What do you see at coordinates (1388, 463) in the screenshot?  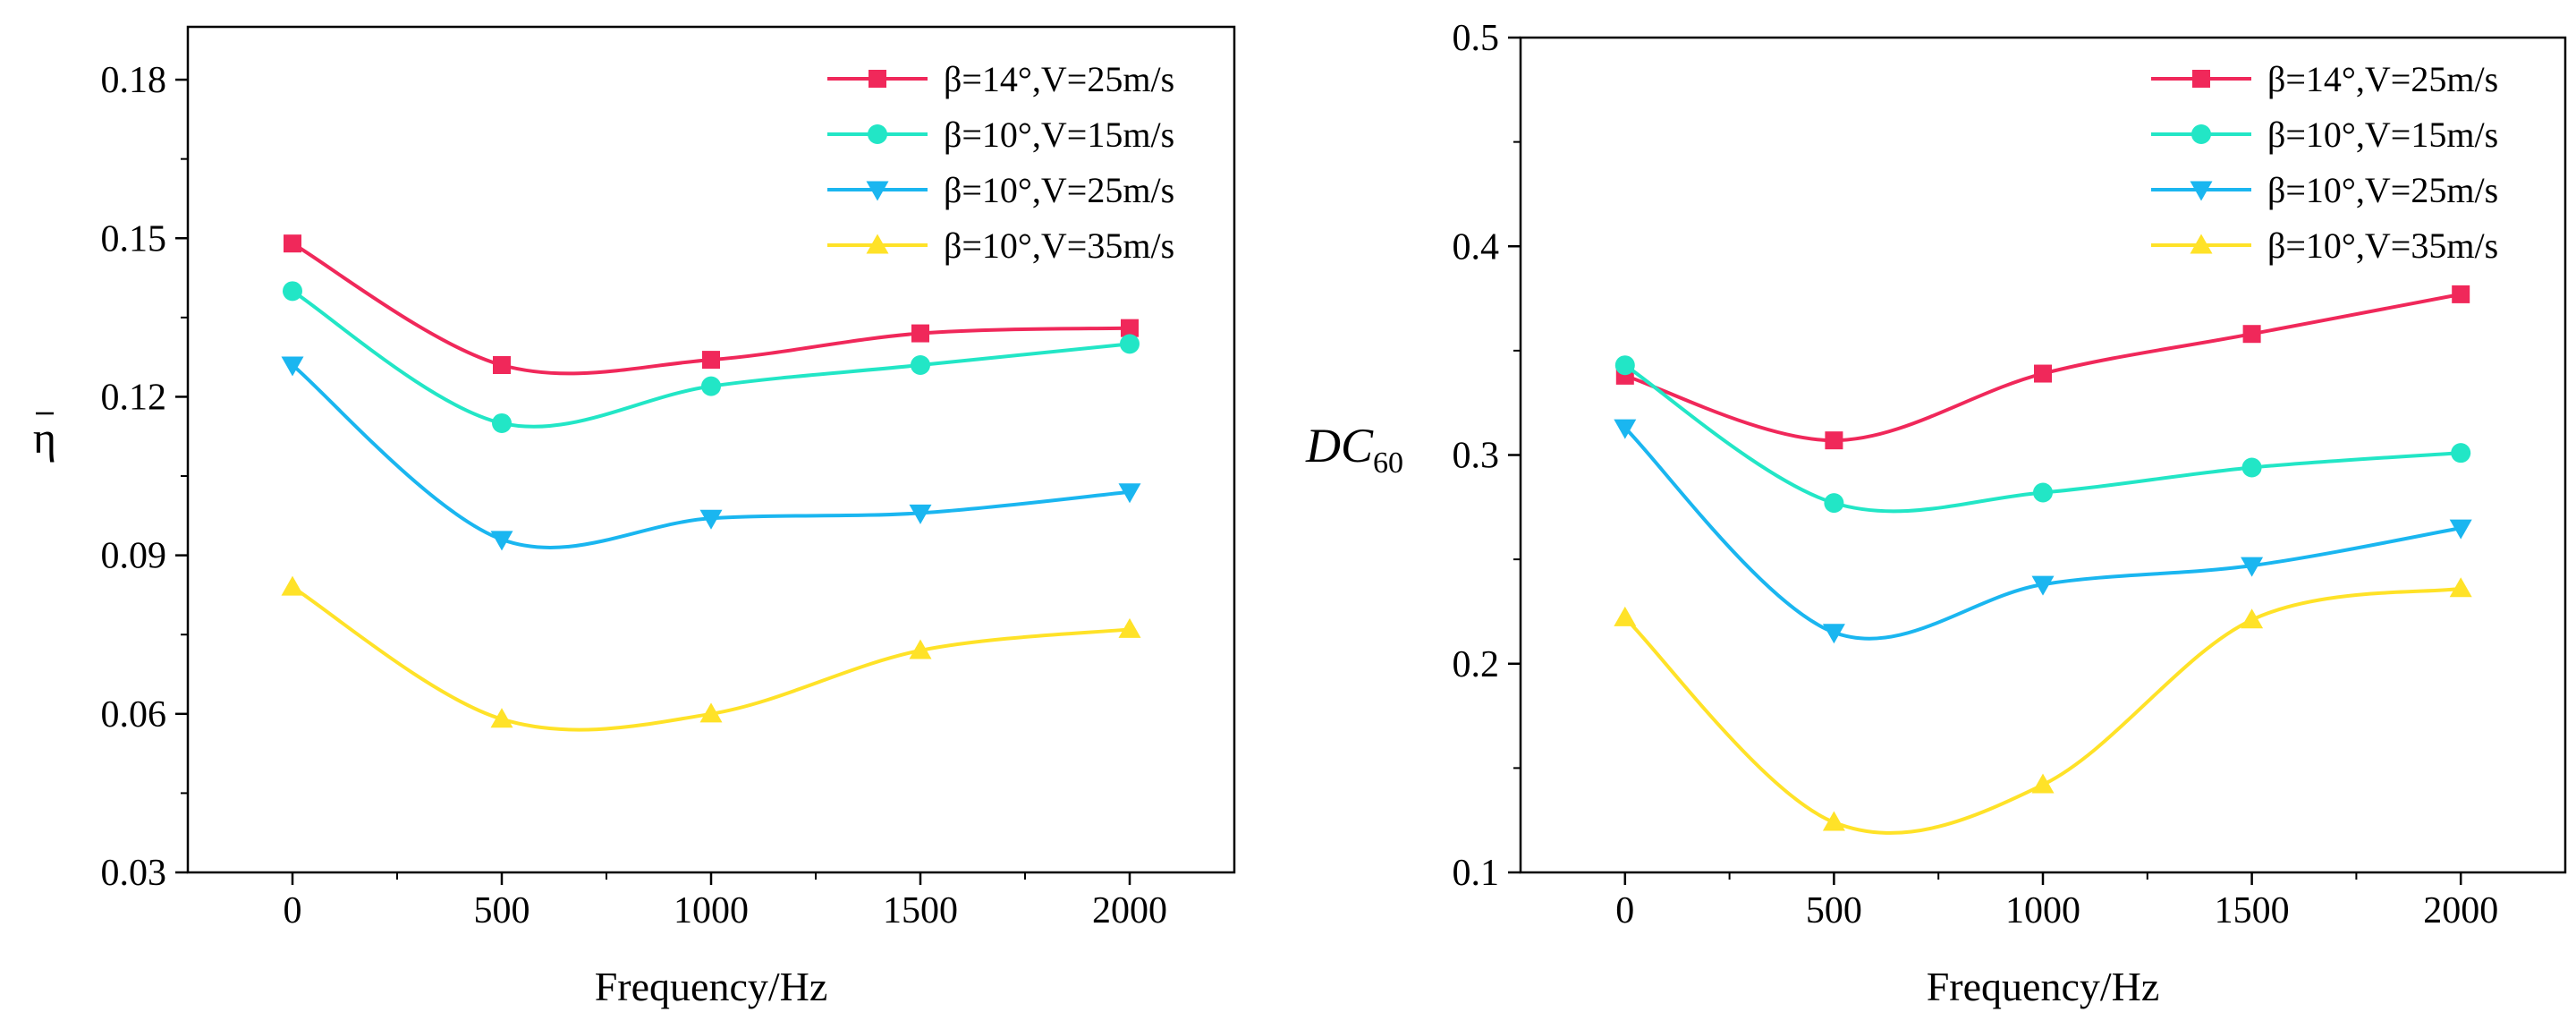 I see `y-axis-title-subscript: 60` at bounding box center [1388, 463].